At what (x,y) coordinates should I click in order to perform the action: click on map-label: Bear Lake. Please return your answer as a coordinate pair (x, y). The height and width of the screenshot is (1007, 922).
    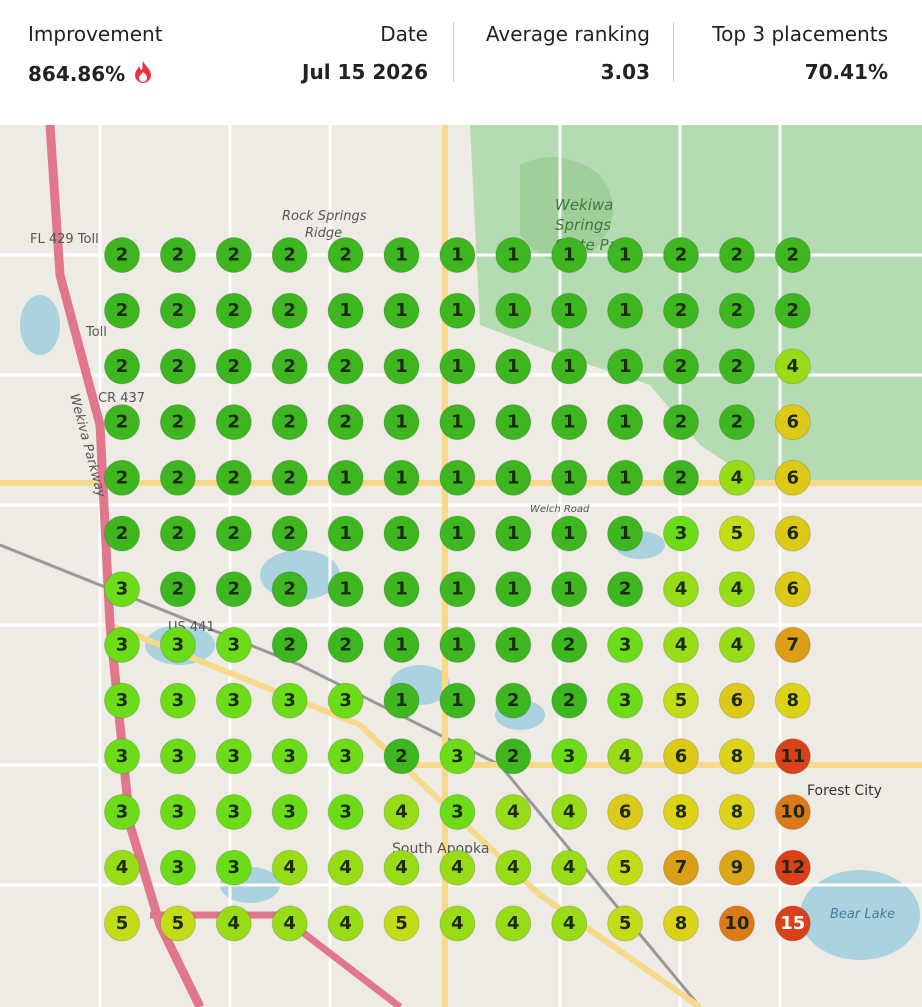
    Looking at the image, I should click on (862, 914).